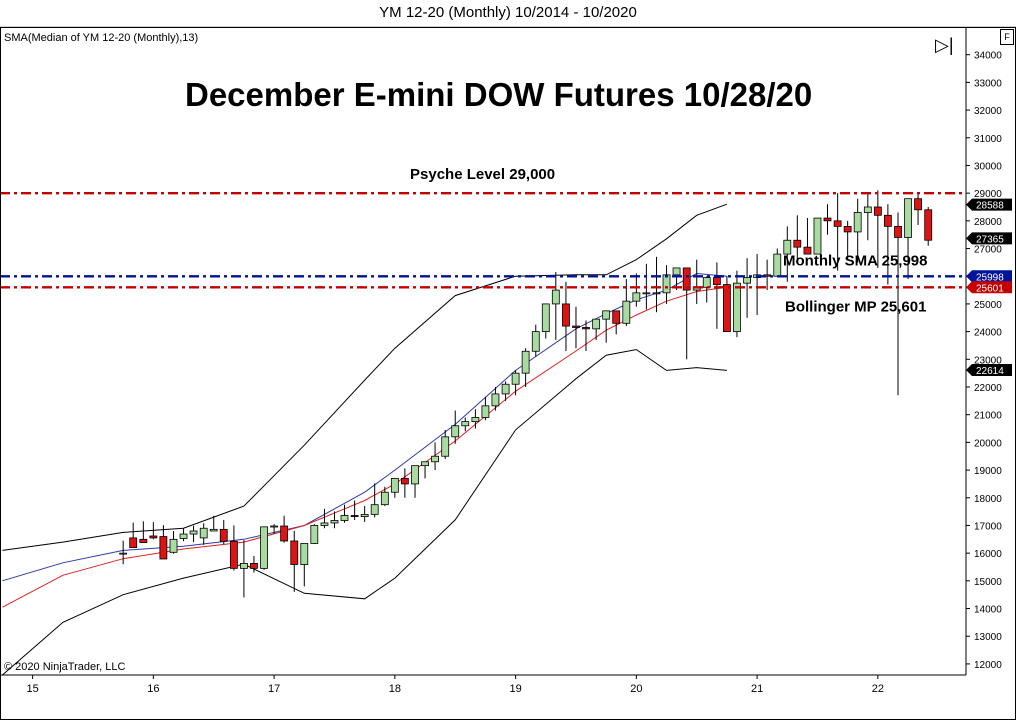 This screenshot has width=1016, height=725. What do you see at coordinates (988, 111) in the screenshot?
I see `y-tick-label: 32000` at bounding box center [988, 111].